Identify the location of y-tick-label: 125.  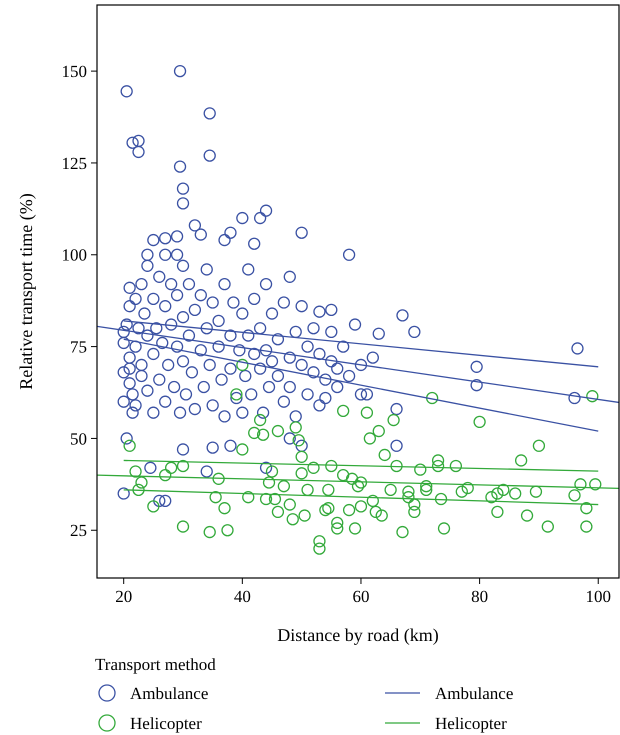
(74, 163).